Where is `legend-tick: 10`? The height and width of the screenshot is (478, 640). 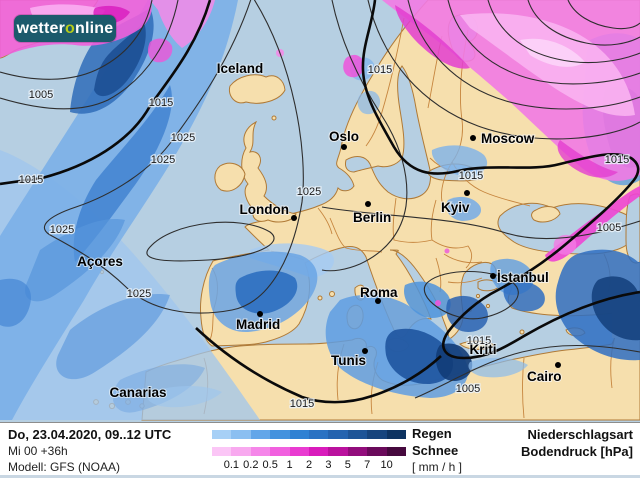 legend-tick: 10 is located at coordinates (386, 465).